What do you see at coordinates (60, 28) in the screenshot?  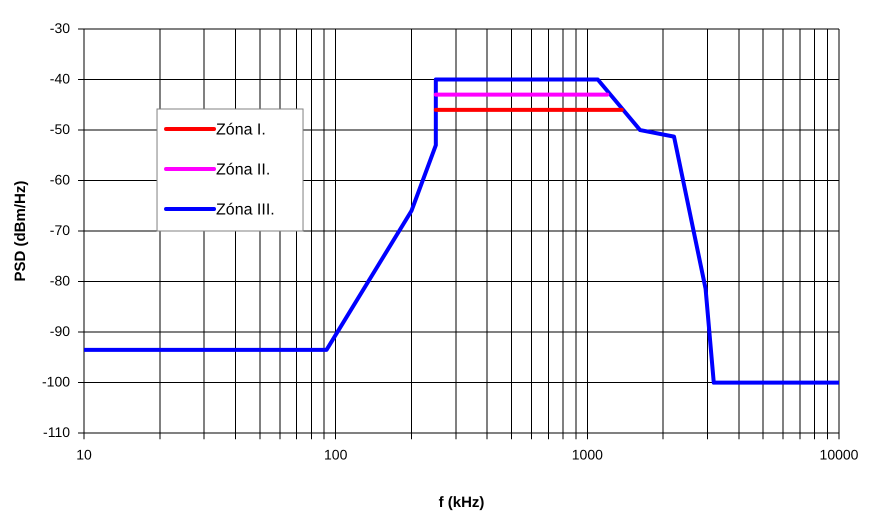 I see `y-tick-label: -30` at bounding box center [60, 28].